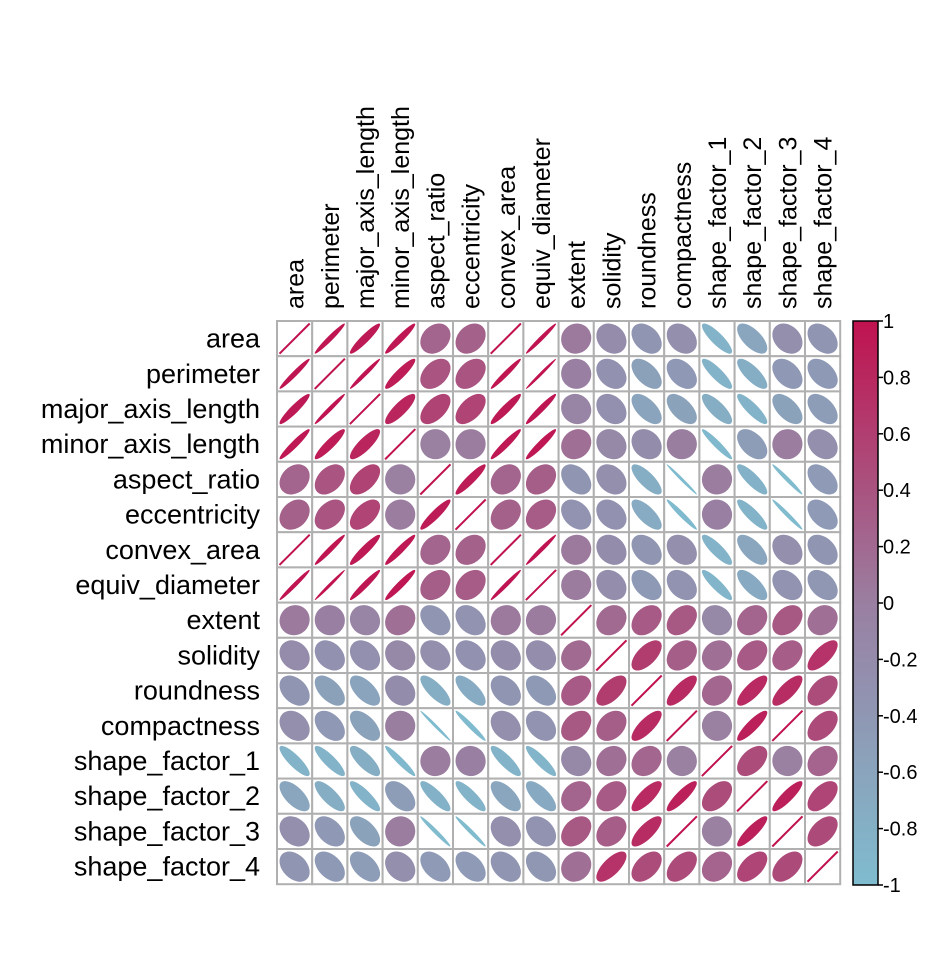 The image size is (932, 956). I want to click on ellipse-roundness-solidity, so click(611, 690).